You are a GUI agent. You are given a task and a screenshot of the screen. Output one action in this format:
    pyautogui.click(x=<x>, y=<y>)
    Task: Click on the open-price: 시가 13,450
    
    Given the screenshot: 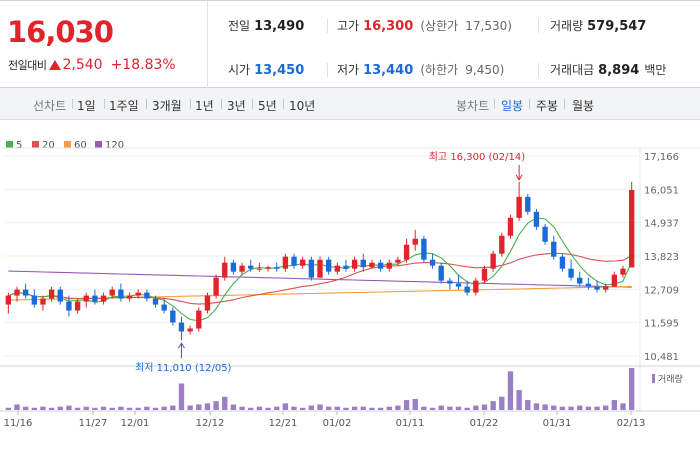 What is the action you would take?
    pyautogui.click(x=266, y=69)
    